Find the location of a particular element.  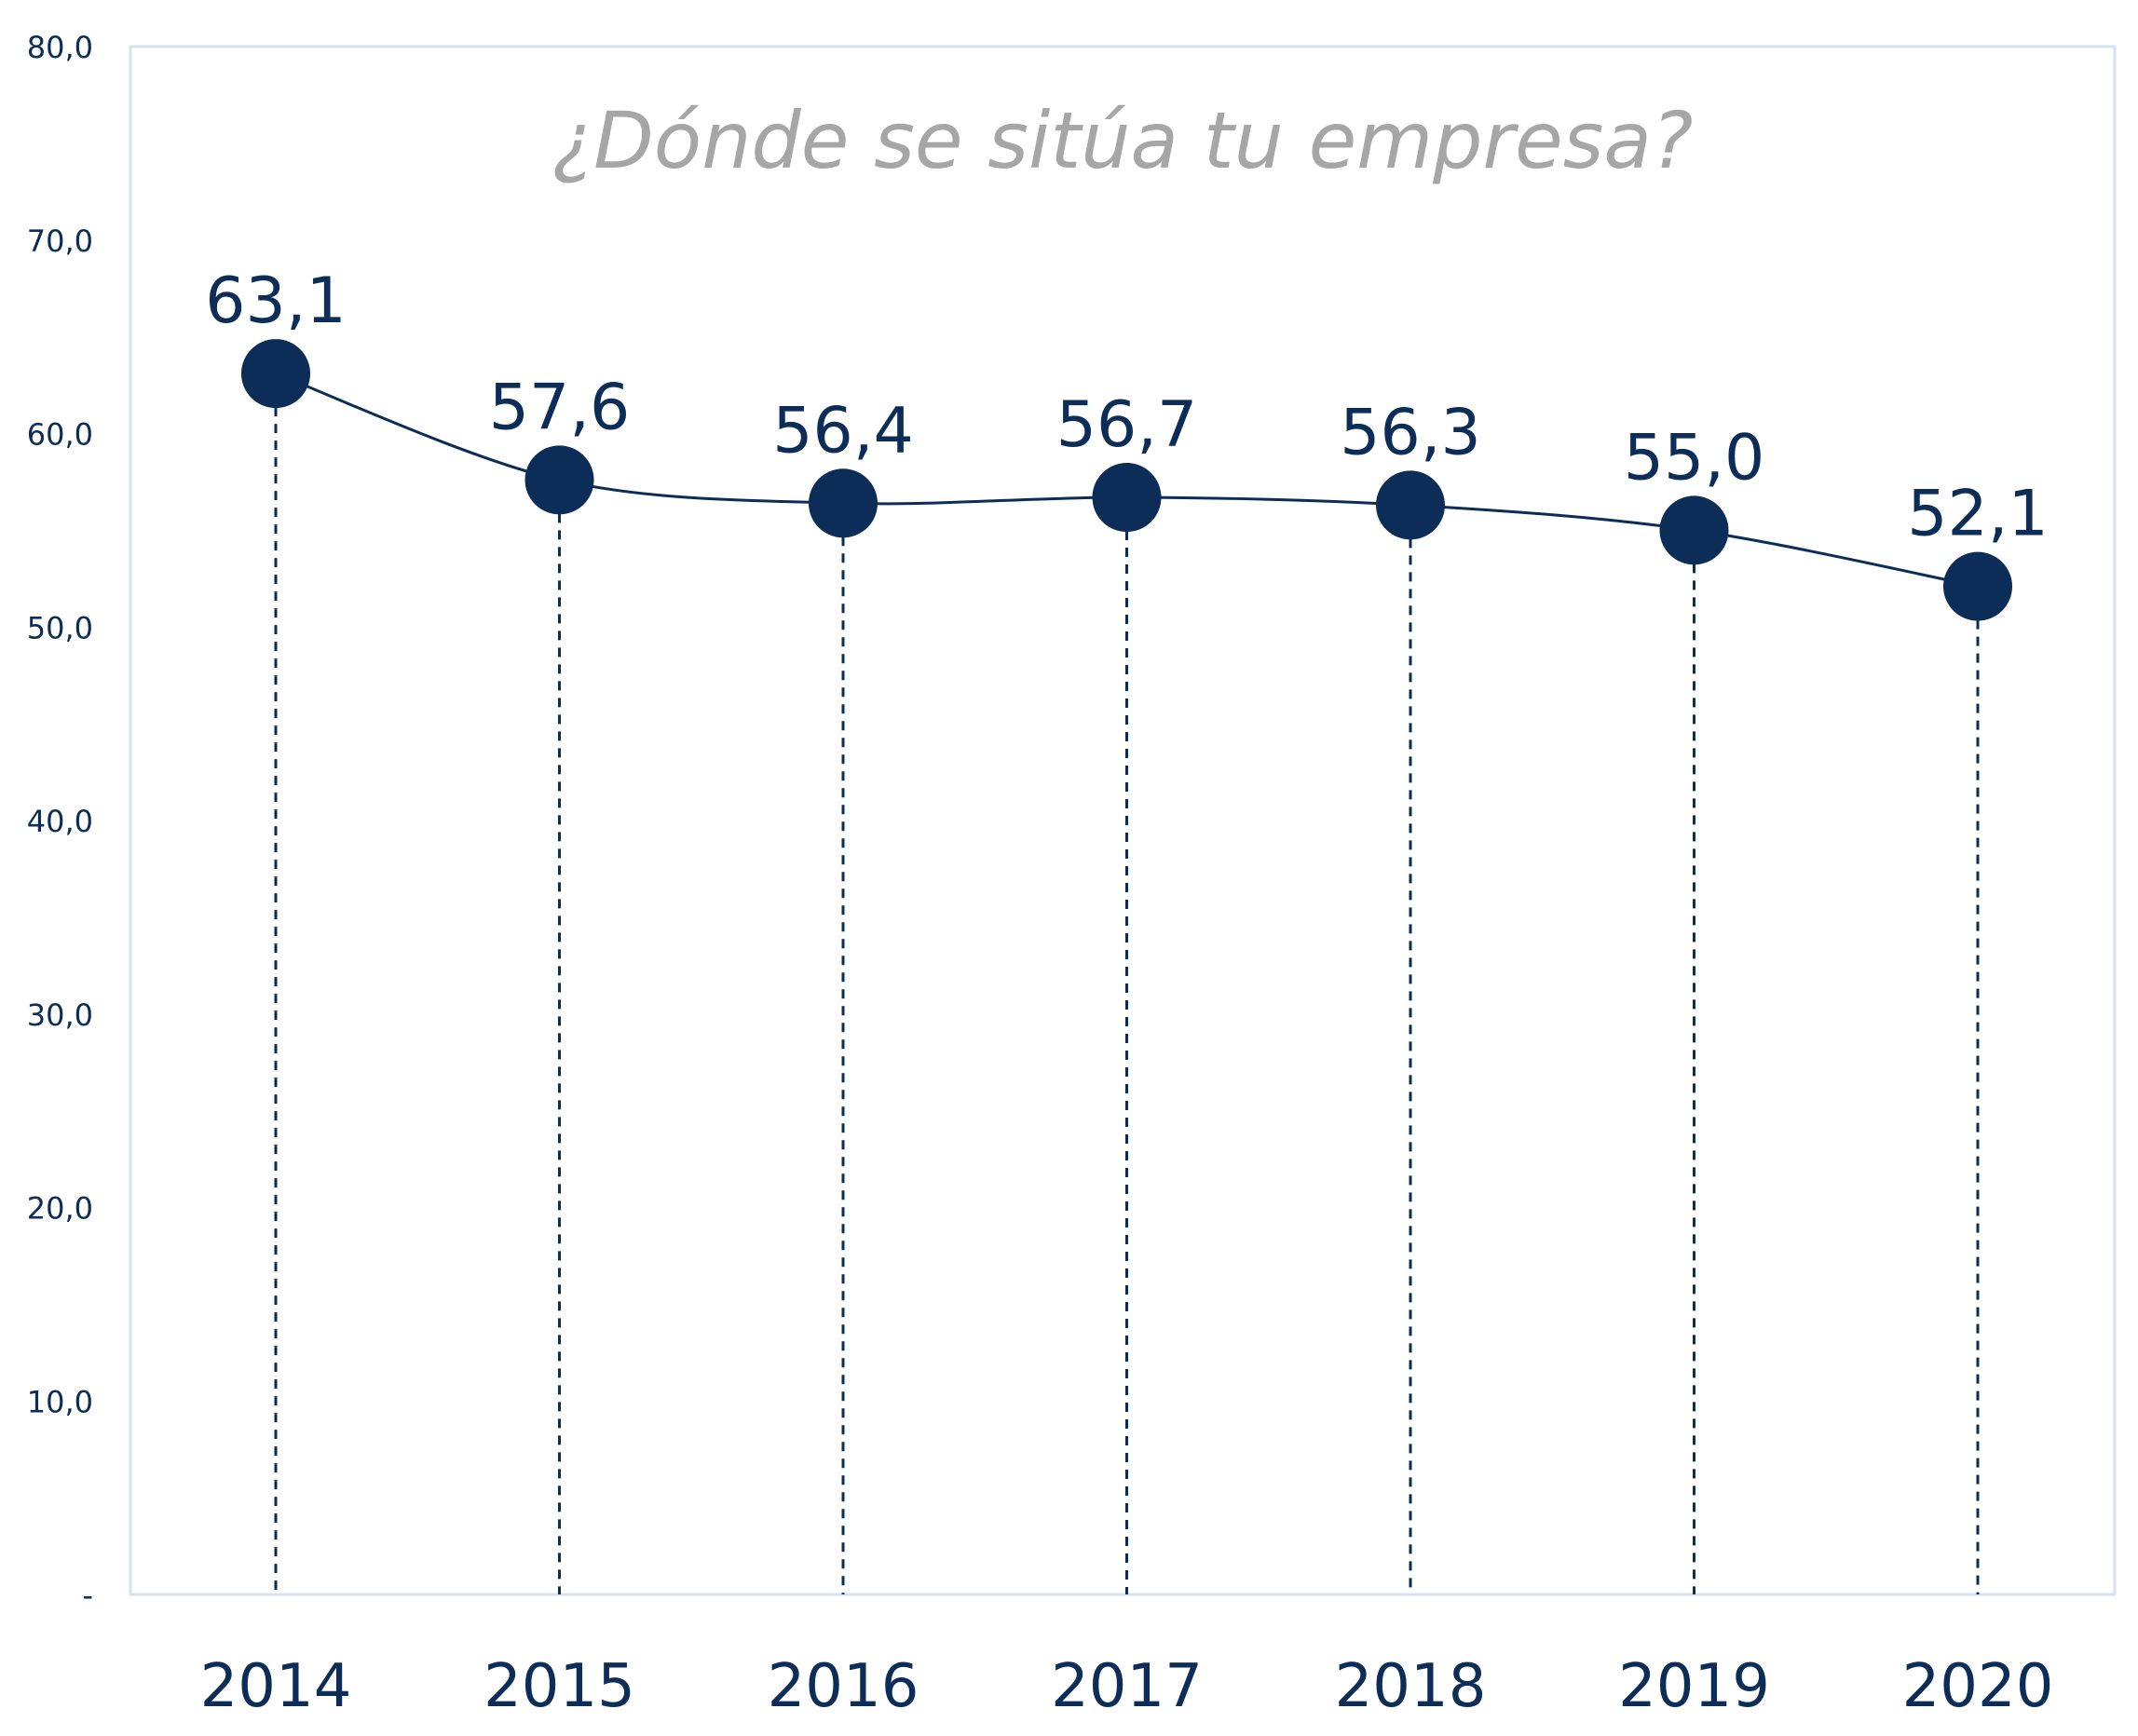

data-label: 56,4 is located at coordinates (842, 431).